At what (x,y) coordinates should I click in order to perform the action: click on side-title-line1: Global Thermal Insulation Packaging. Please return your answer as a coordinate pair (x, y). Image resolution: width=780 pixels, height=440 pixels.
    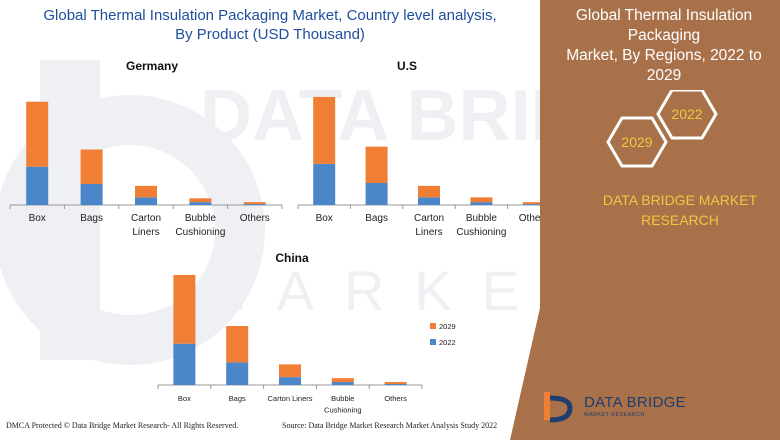
    Looking at the image, I should click on (664, 25).